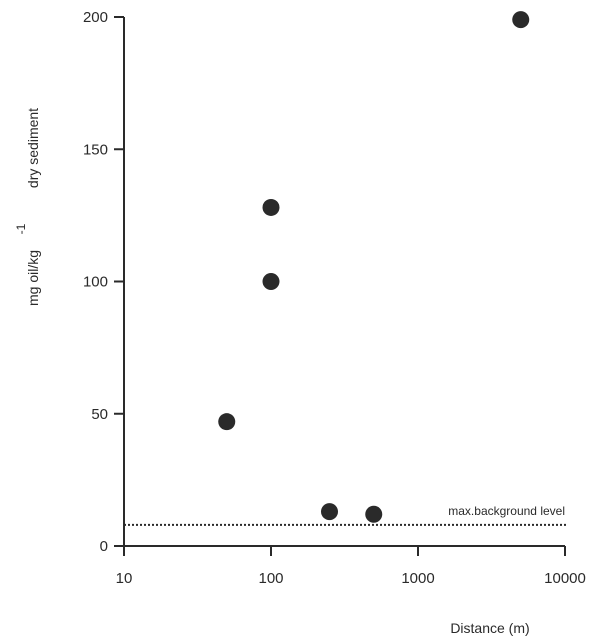  Describe the element at coordinates (346, 515) in the screenshot. I see `reference-line-group: max.background level` at that location.